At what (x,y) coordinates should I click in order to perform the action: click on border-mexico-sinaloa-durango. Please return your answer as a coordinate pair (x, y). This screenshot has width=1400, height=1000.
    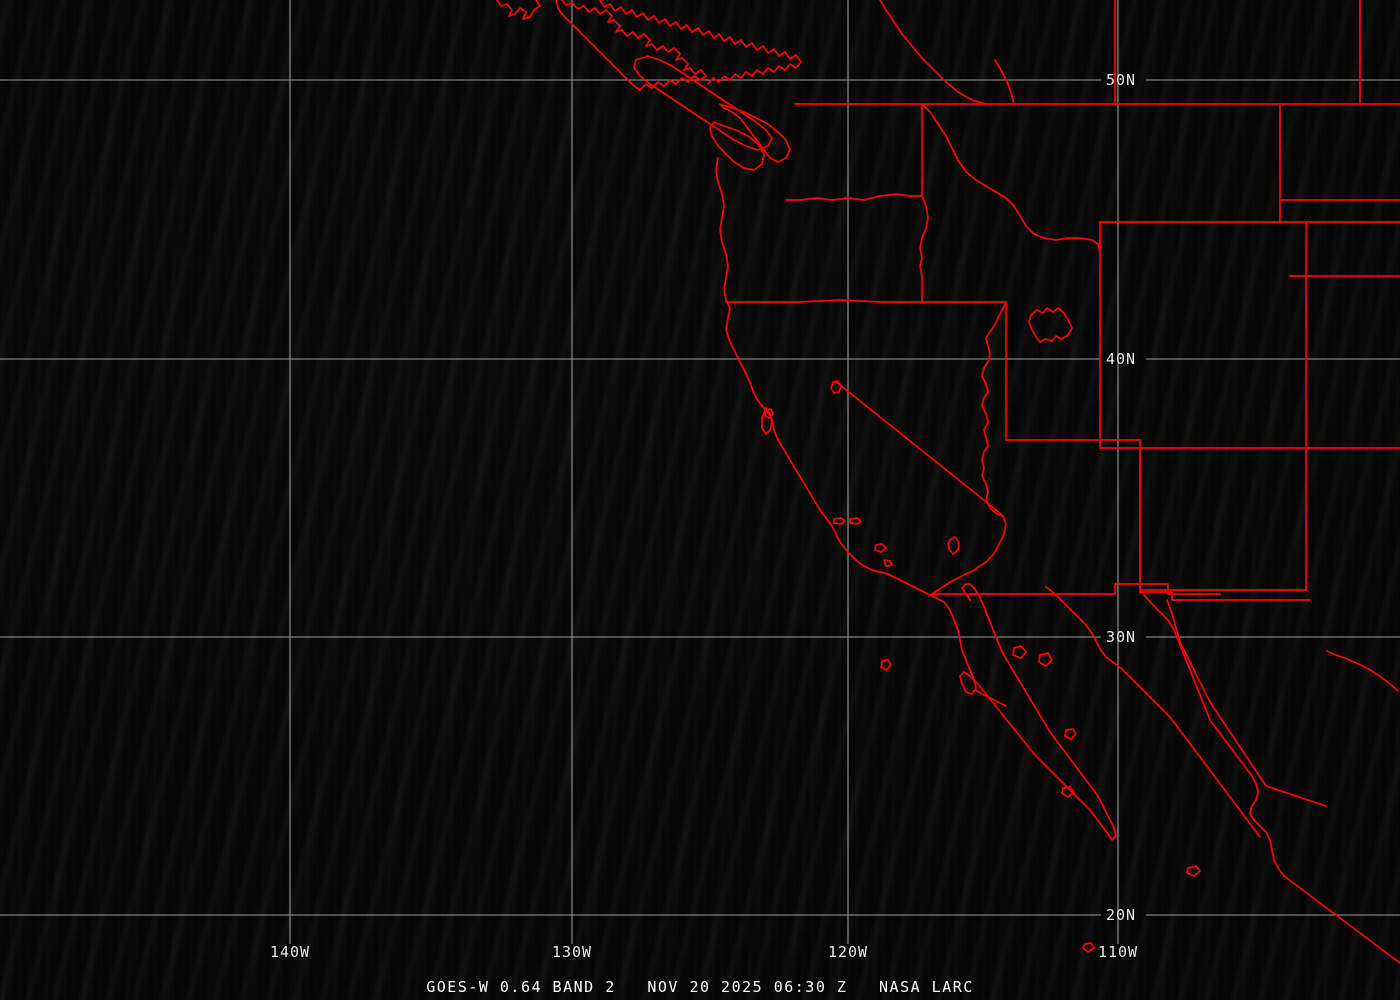
    Looking at the image, I should click on (1238, 744).